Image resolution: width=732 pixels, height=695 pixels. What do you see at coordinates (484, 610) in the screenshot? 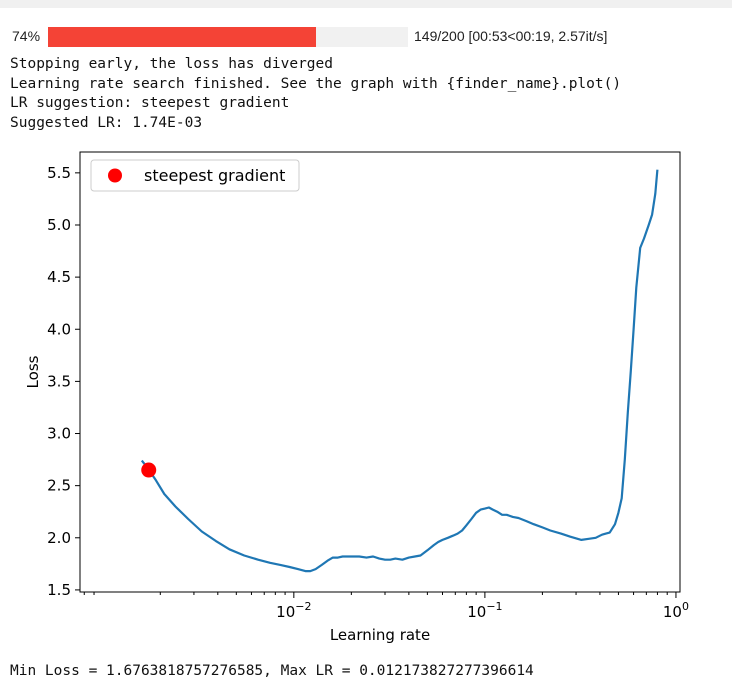
I see `x-tick-label: 10⁻¹` at bounding box center [484, 610].